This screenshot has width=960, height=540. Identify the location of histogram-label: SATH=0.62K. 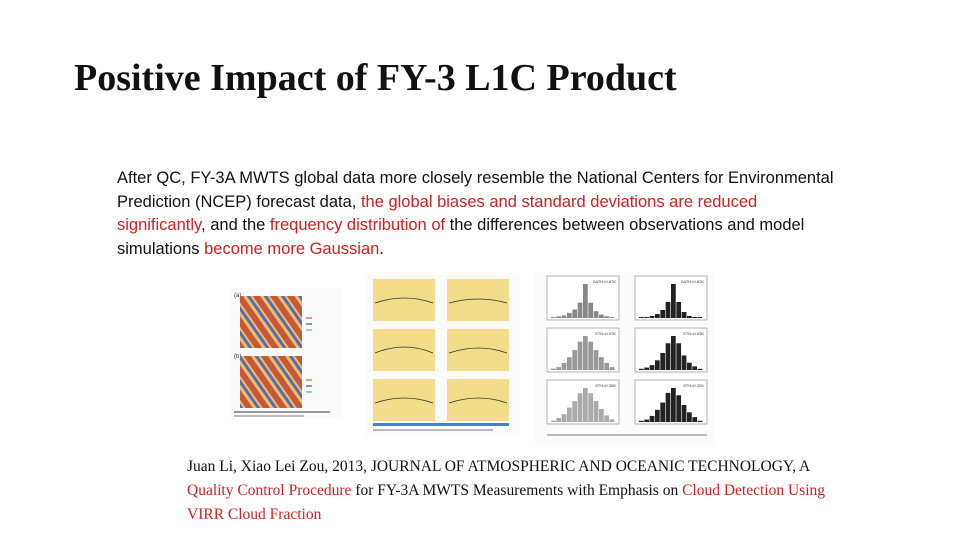
(692, 281).